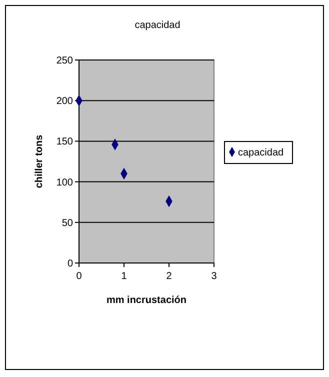 This screenshot has width=329, height=377. What do you see at coordinates (261, 153) in the screenshot?
I see `legend-label: capacidad` at bounding box center [261, 153].